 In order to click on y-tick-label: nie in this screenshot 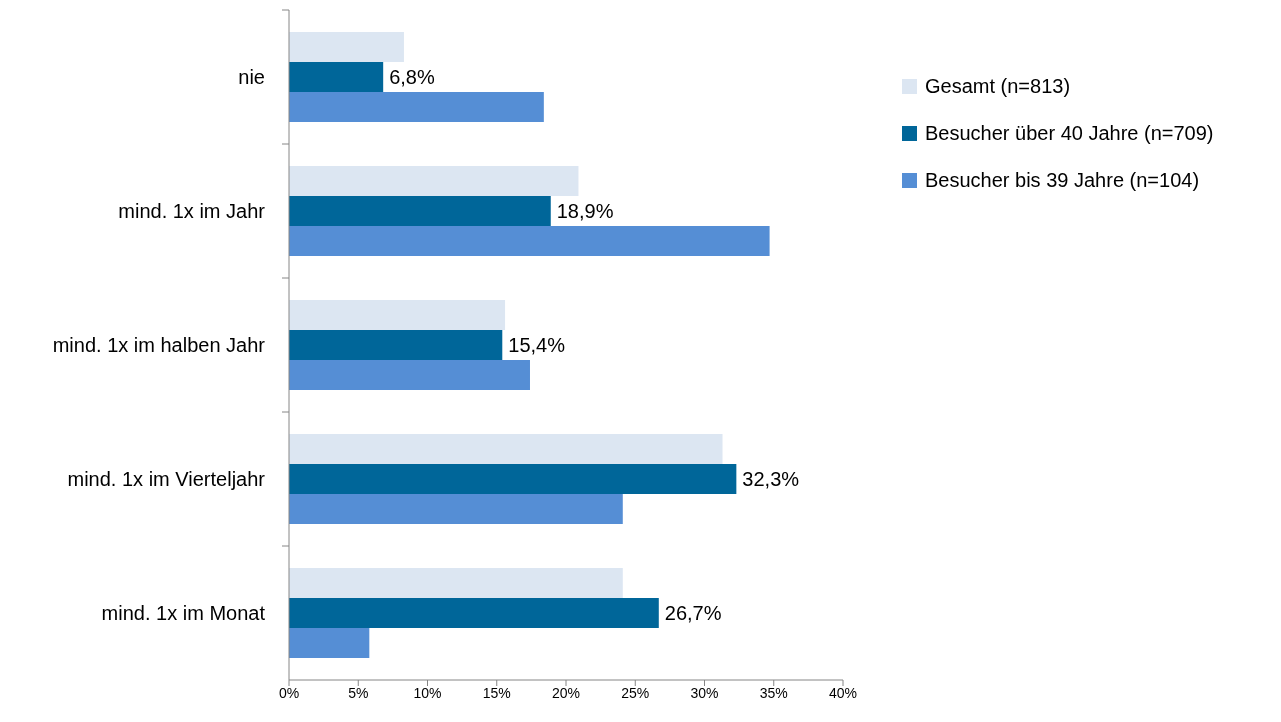, I will do `click(251, 77)`.